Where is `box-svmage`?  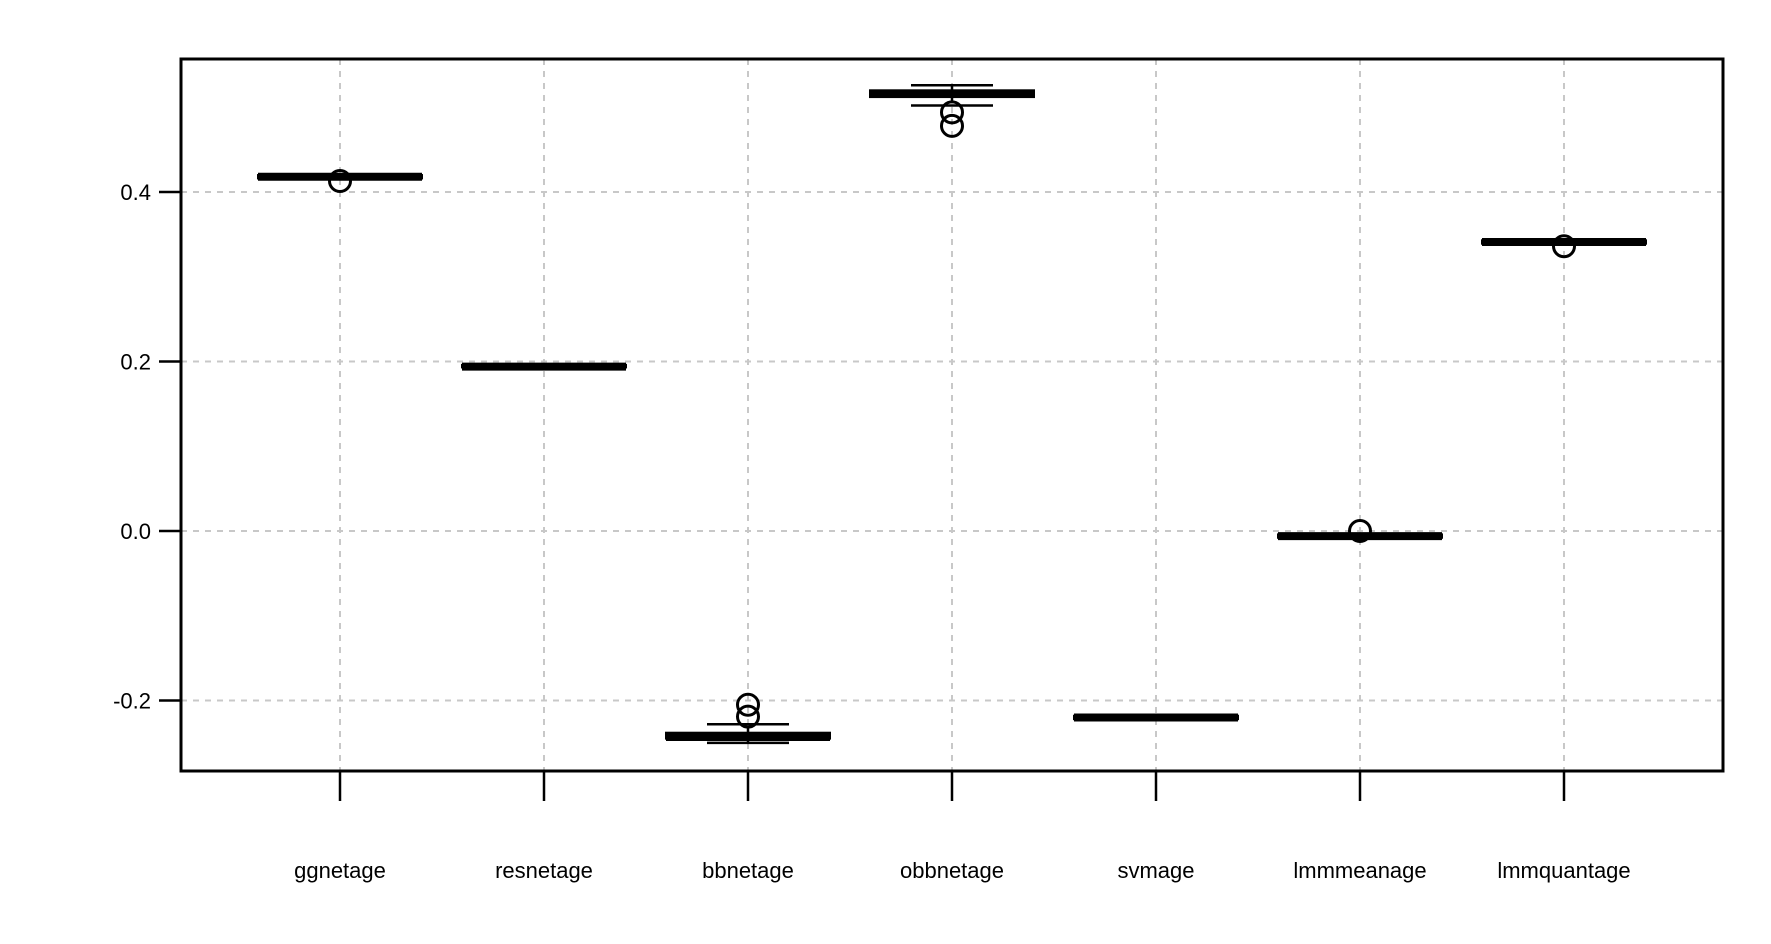 box-svmage is located at coordinates (1156, 717).